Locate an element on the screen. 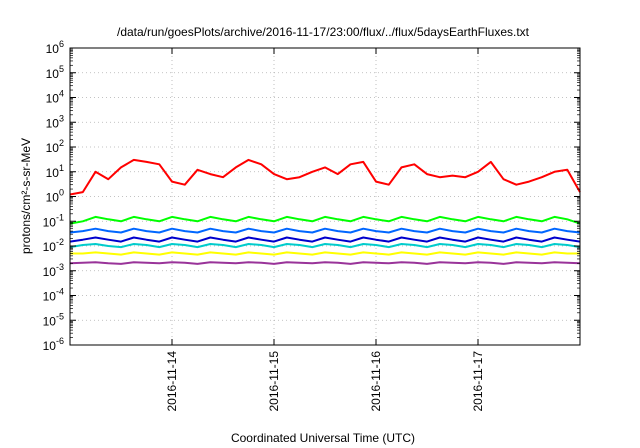 The width and height of the screenshot is (640, 448). y-tick-label: 10¹ is located at coordinates (55, 171).